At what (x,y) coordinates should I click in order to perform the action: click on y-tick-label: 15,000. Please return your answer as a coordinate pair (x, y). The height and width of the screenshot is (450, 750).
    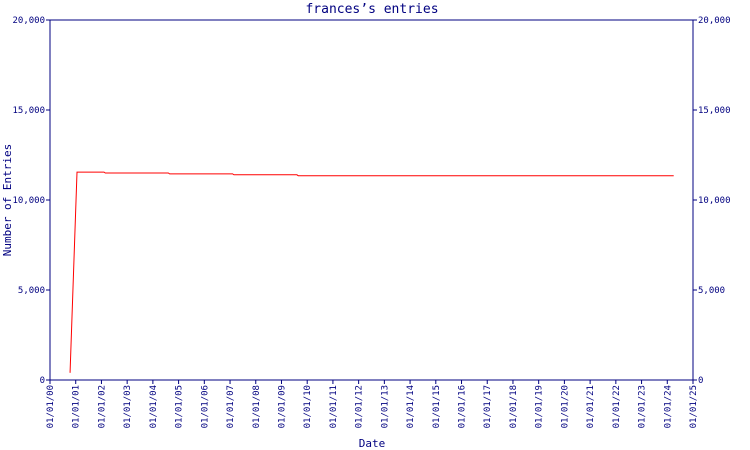
    Looking at the image, I should click on (28, 111).